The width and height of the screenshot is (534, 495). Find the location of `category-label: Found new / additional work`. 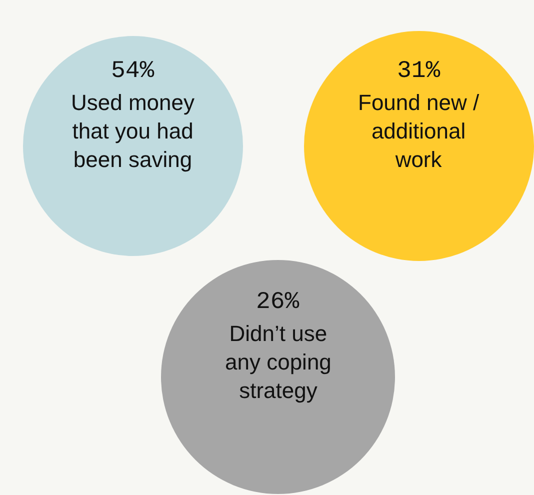

category-label: Found new / additional work is located at coordinates (419, 131).